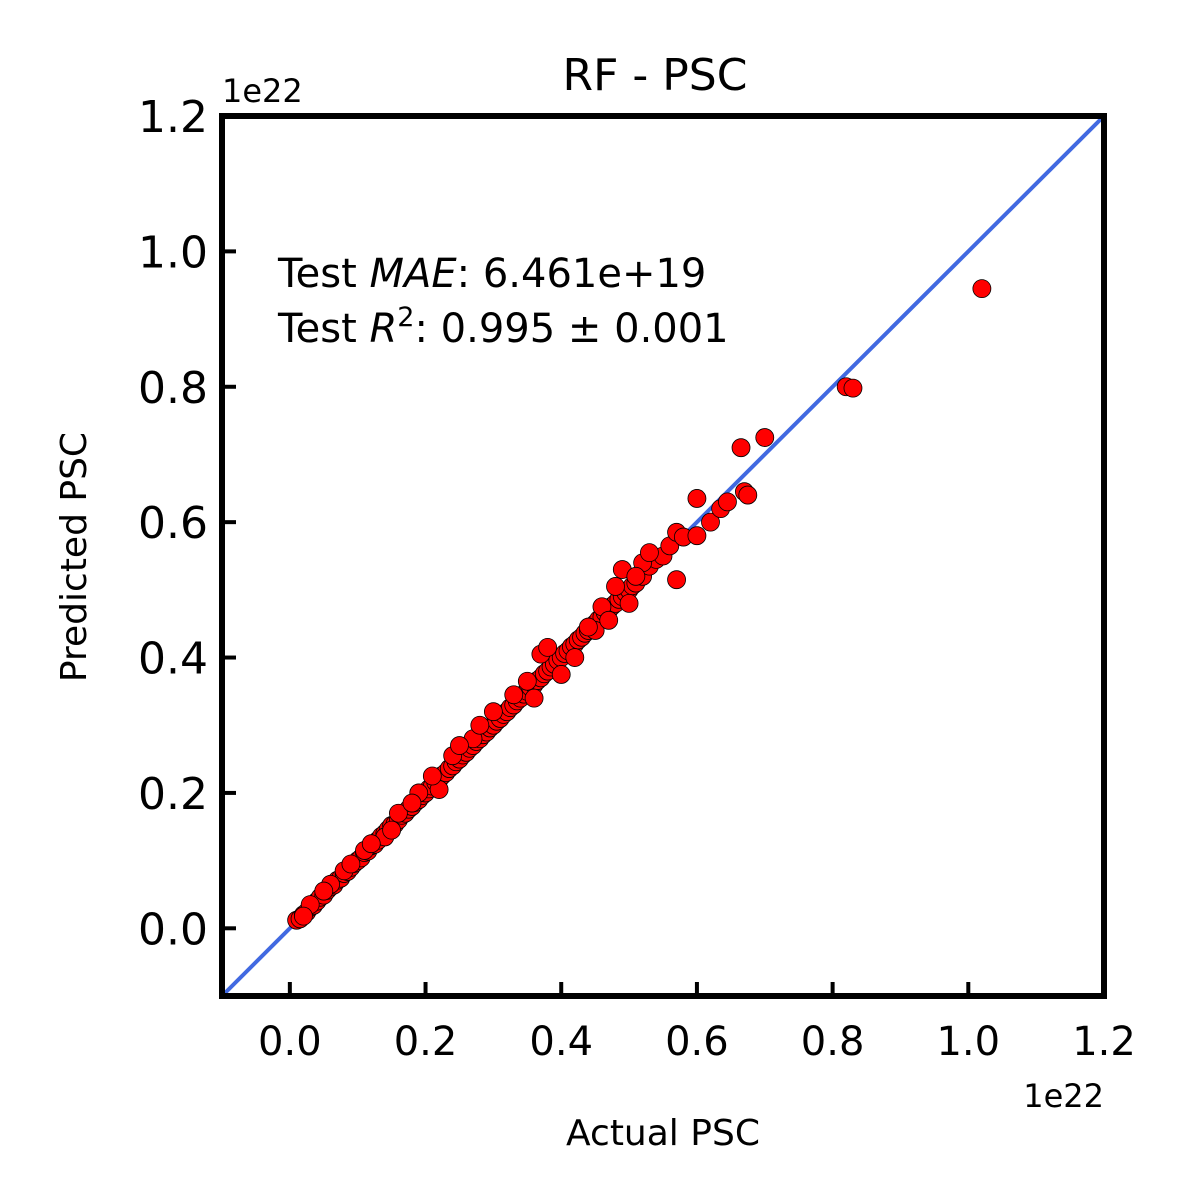 This screenshot has height=1200, width=1200. Describe the element at coordinates (173, 794) in the screenshot. I see `y-tick-label: 0.2` at that location.